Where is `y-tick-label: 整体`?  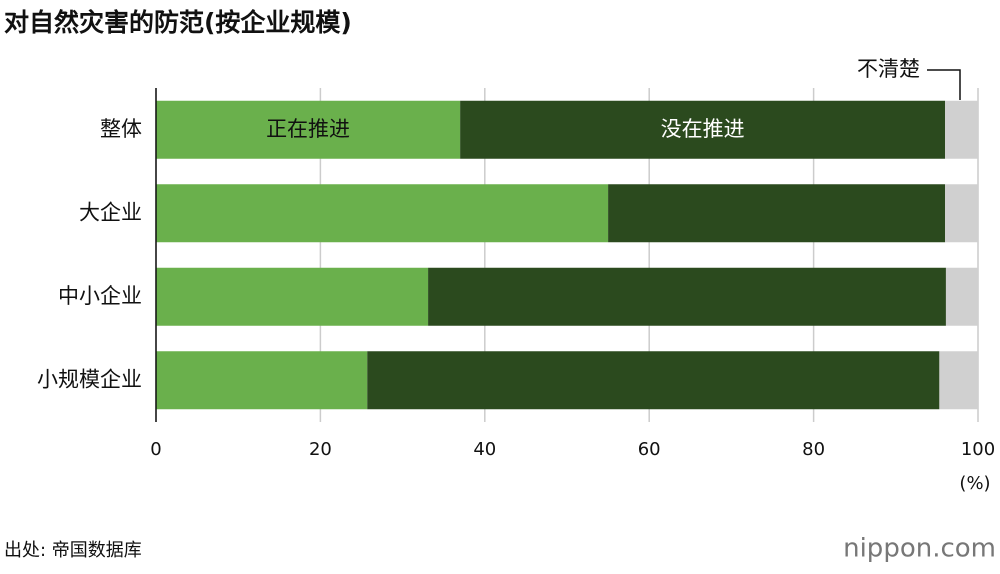
y-tick-label: 整体 is located at coordinates (121, 129).